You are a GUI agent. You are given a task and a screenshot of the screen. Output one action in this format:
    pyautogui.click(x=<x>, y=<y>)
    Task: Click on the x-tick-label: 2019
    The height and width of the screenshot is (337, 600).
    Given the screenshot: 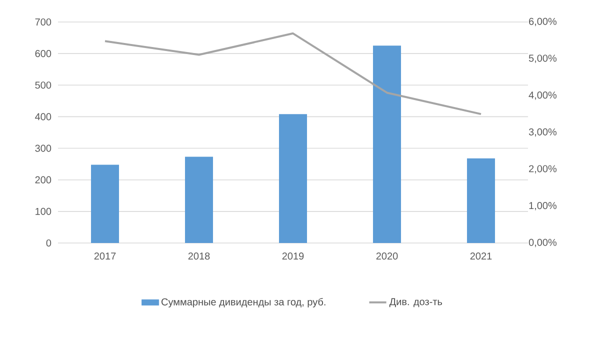 What is the action you would take?
    pyautogui.click(x=293, y=256)
    